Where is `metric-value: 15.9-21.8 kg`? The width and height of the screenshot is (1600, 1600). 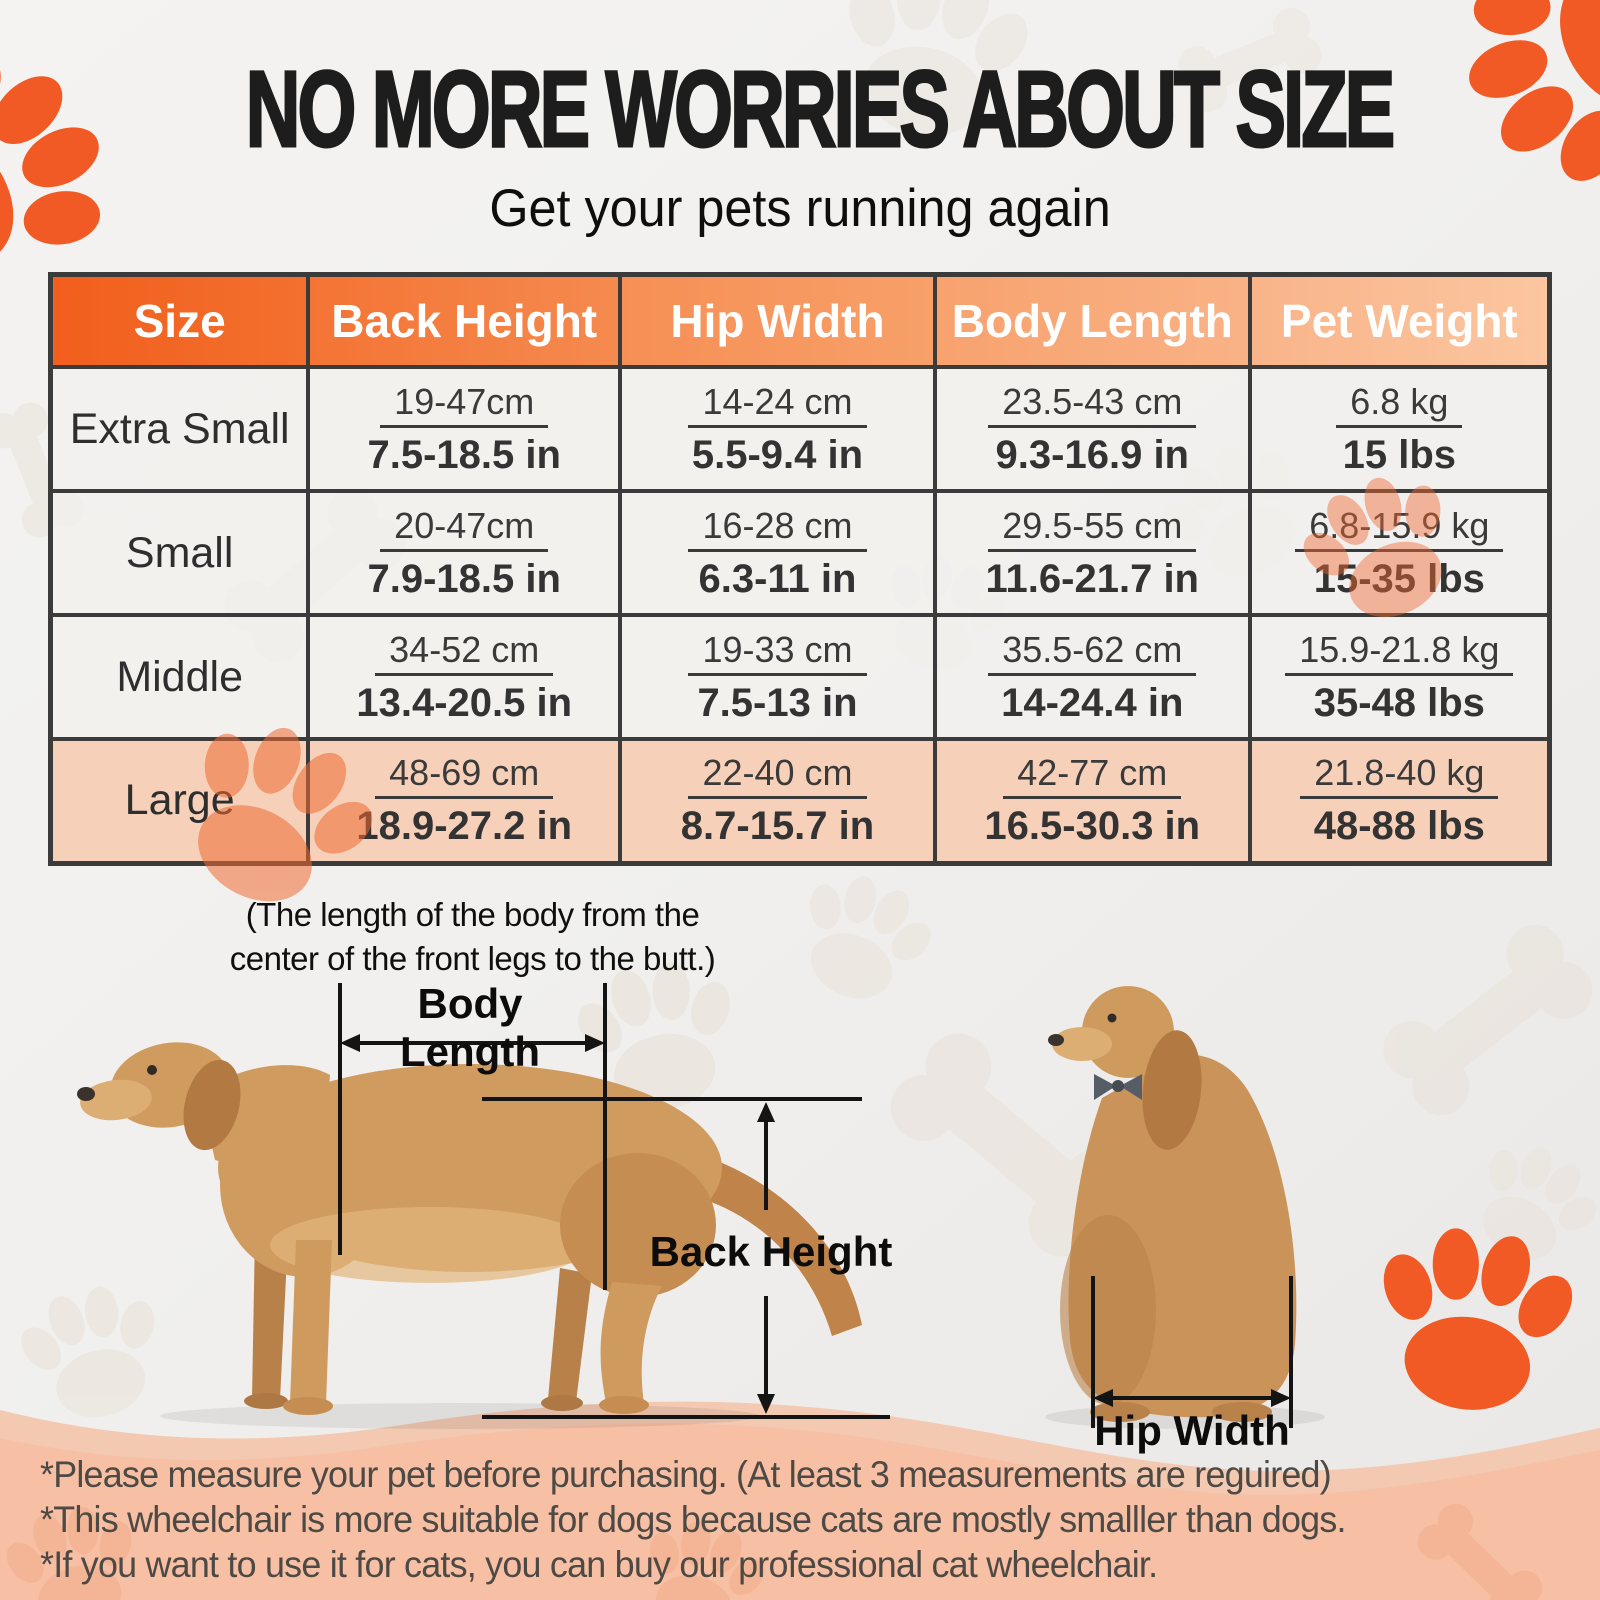 metric-value: 15.9-21.8 kg is located at coordinates (1399, 653).